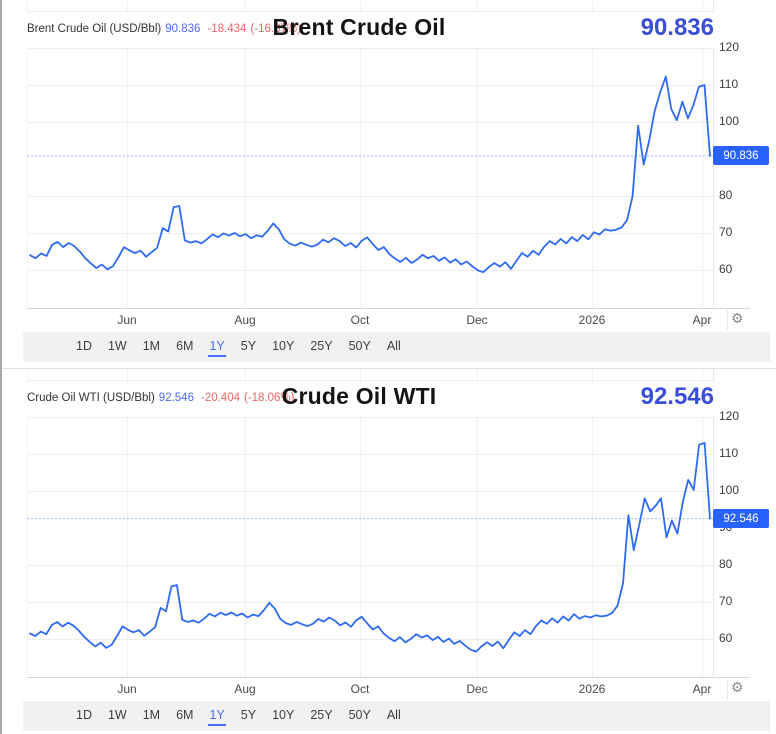 The height and width of the screenshot is (734, 776). What do you see at coordinates (741, 519) in the screenshot?
I see `current-price-badge: 92.546` at bounding box center [741, 519].